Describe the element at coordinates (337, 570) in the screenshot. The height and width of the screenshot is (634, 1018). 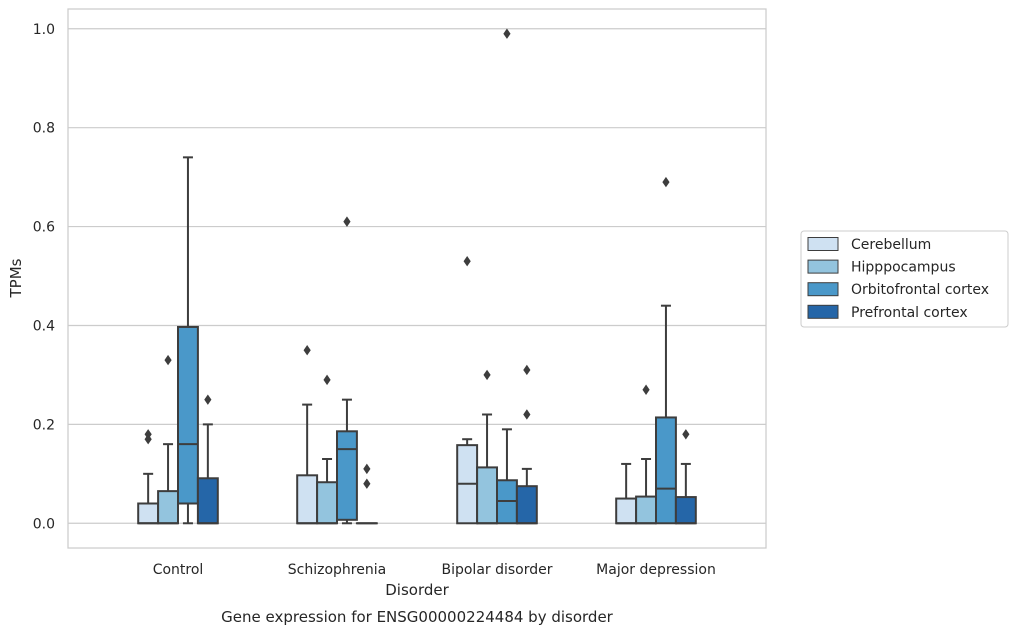
I see `x-tick-label: Schizophrenia` at that location.